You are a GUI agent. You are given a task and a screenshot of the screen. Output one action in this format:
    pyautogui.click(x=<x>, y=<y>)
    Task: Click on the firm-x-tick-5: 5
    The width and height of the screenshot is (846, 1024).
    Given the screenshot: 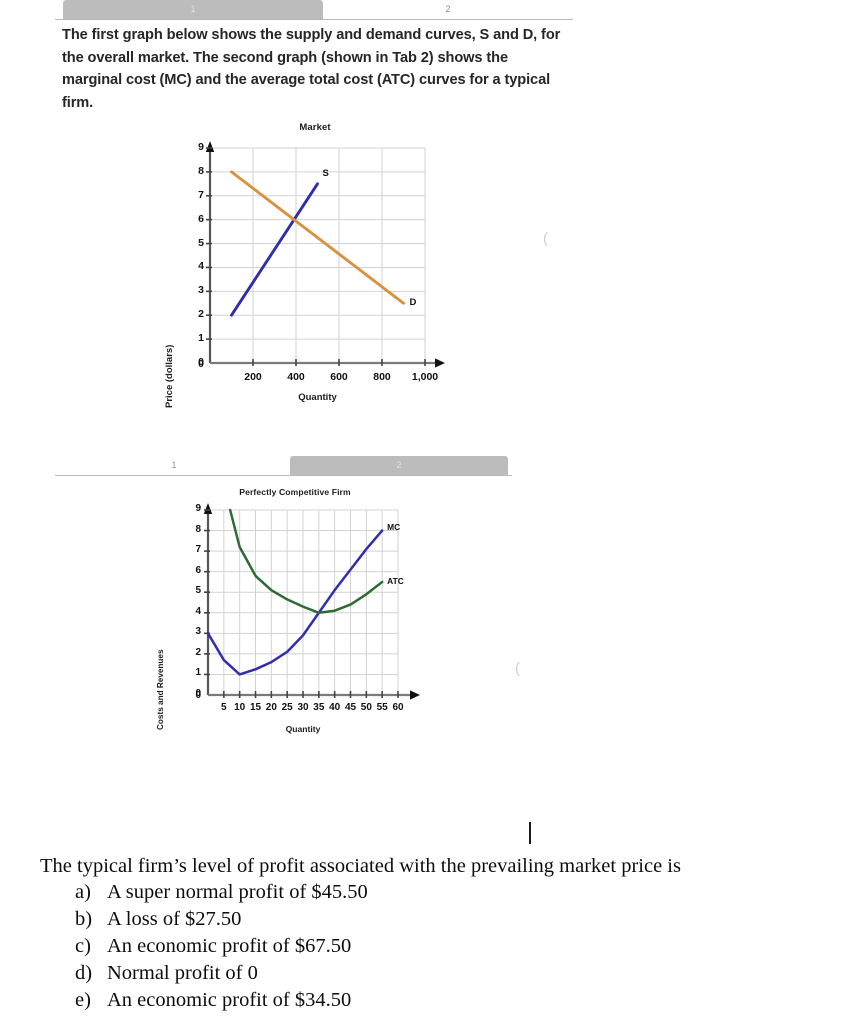 What is the action you would take?
    pyautogui.click(x=224, y=707)
    